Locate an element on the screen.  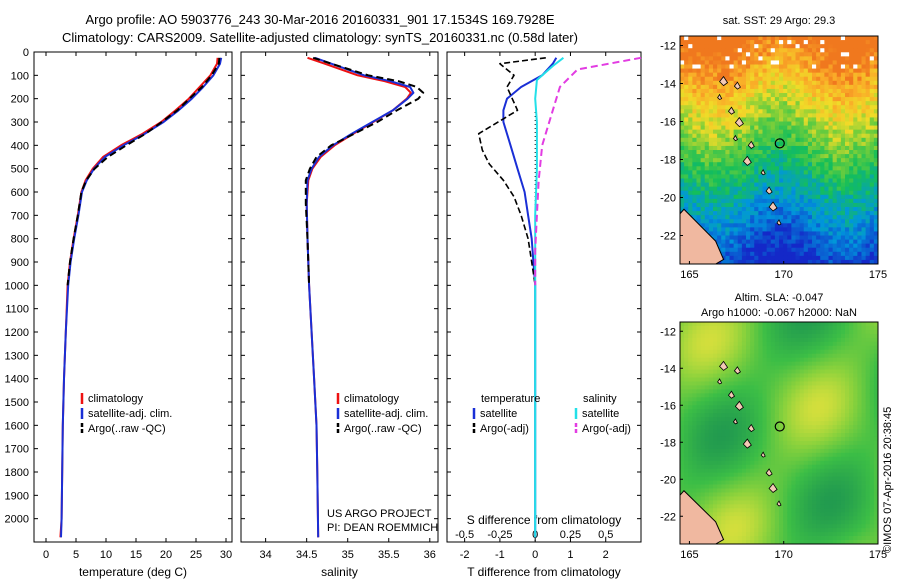
depth-tick-label: 700 is located at coordinates (20, 216).